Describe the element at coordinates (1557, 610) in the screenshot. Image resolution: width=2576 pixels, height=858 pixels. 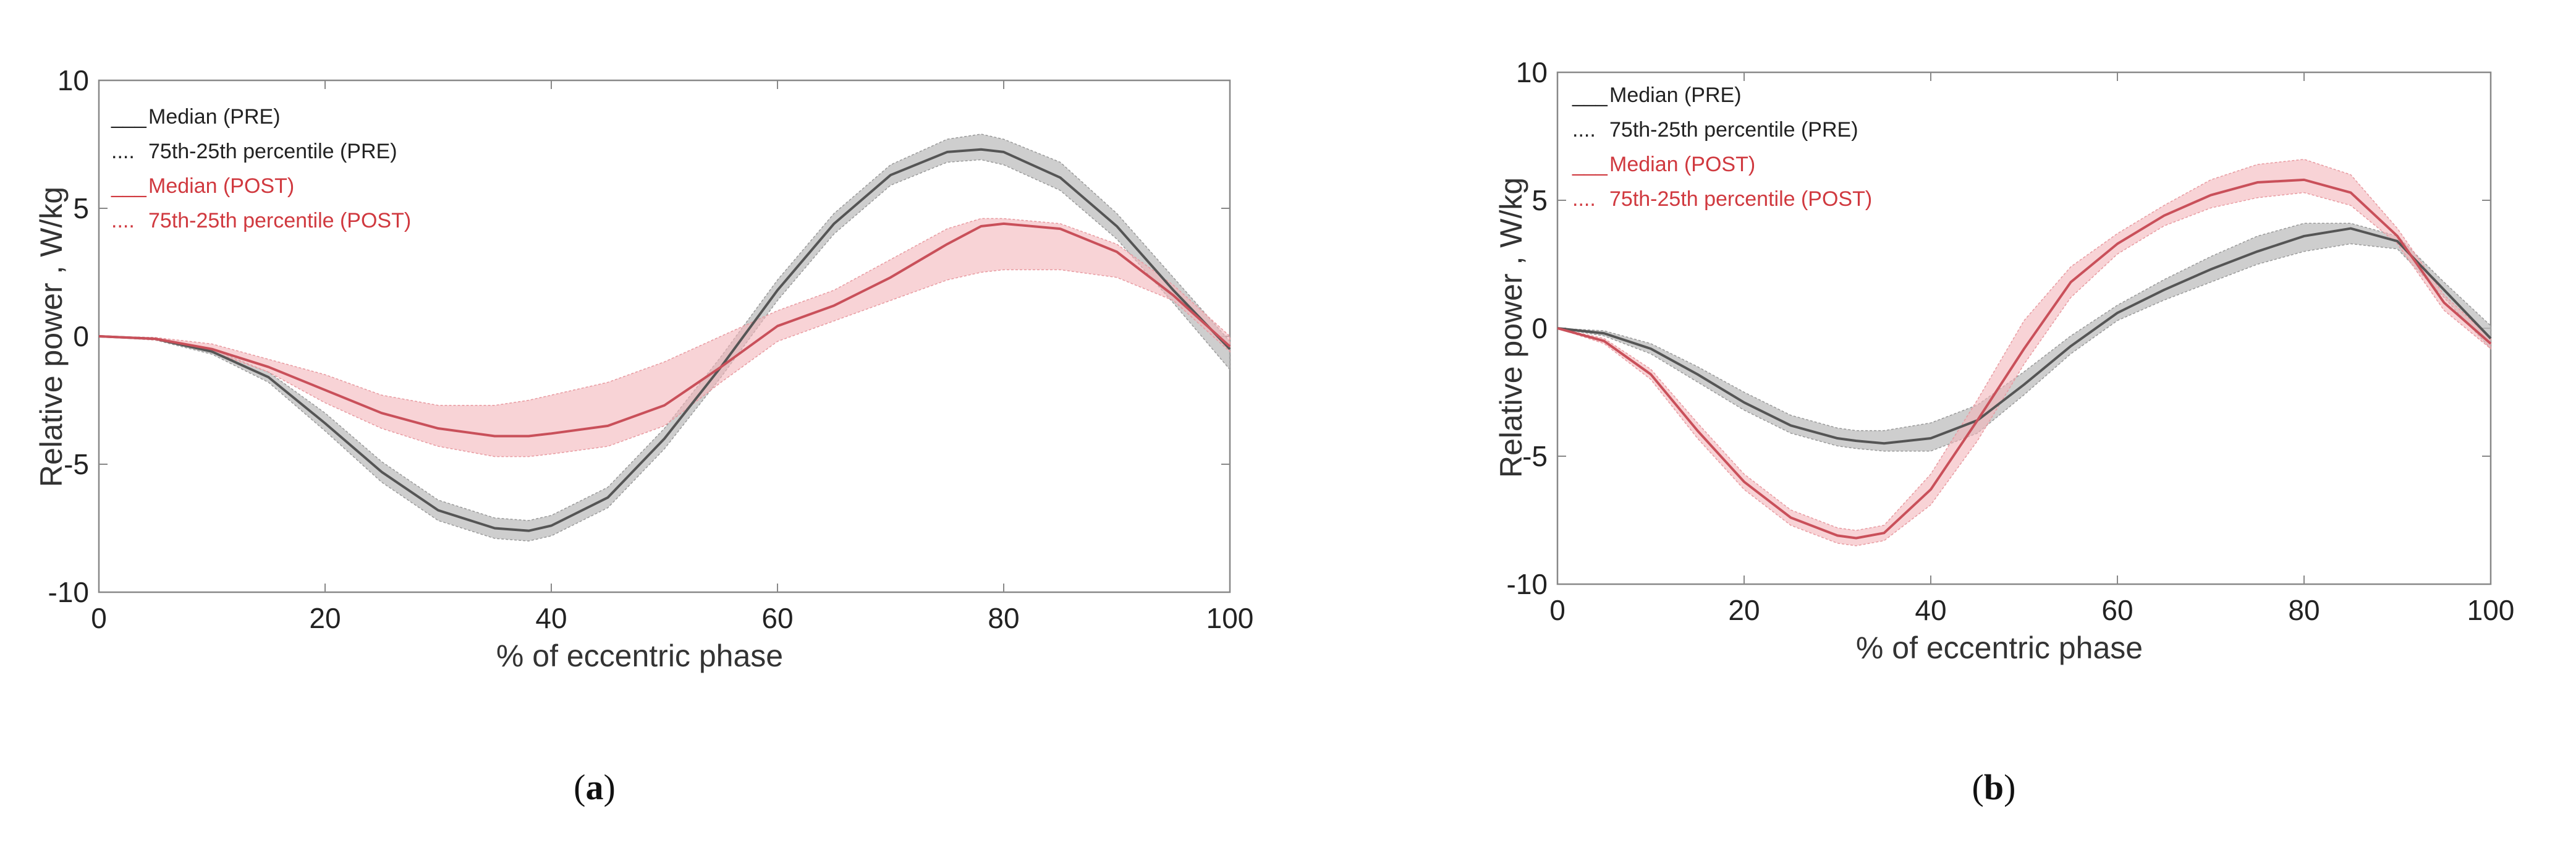
I see `x-tick-label-b-0: 0` at that location.